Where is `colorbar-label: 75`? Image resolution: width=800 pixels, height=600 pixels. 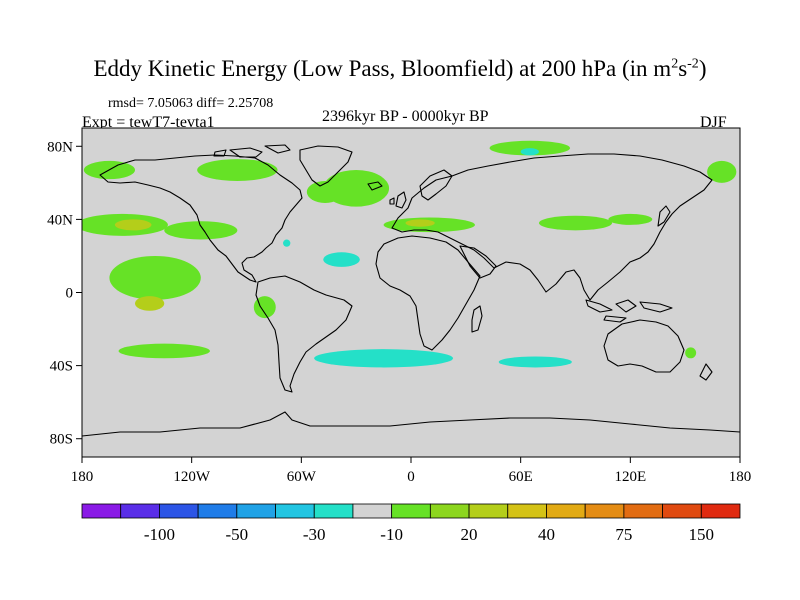 colorbar-label: 75 is located at coordinates (623, 534).